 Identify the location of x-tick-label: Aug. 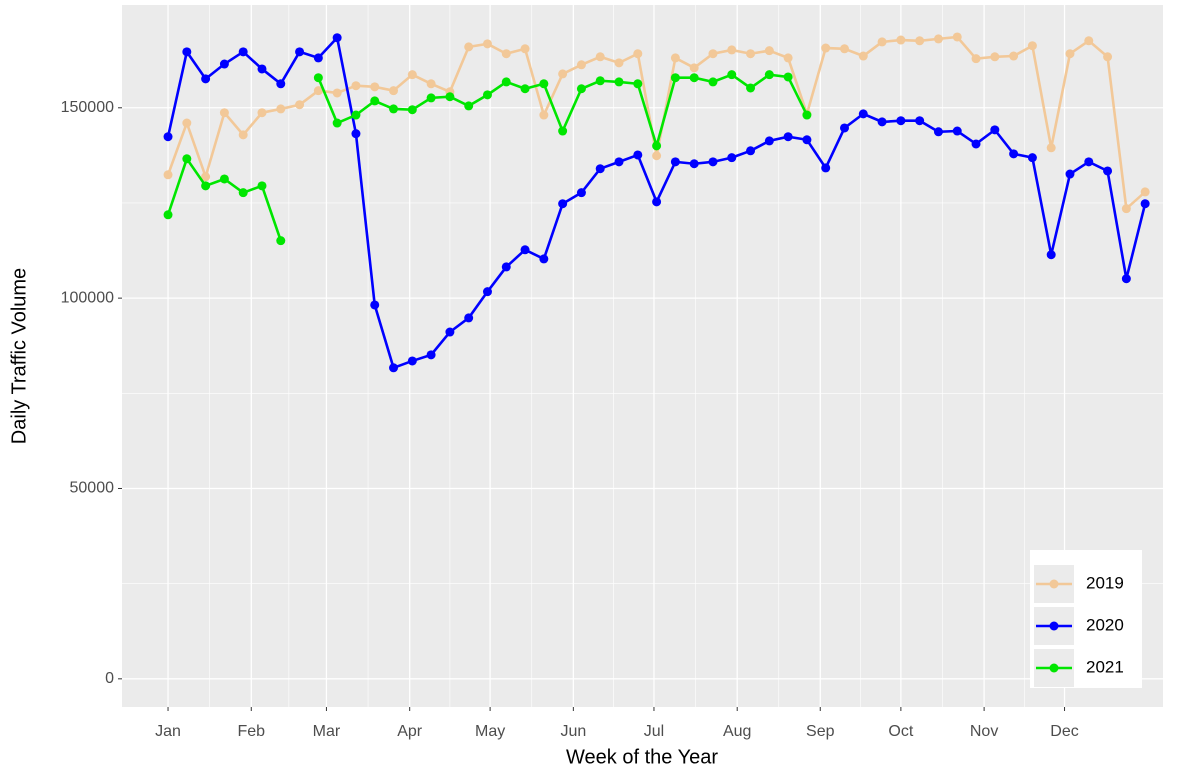
(737, 731).